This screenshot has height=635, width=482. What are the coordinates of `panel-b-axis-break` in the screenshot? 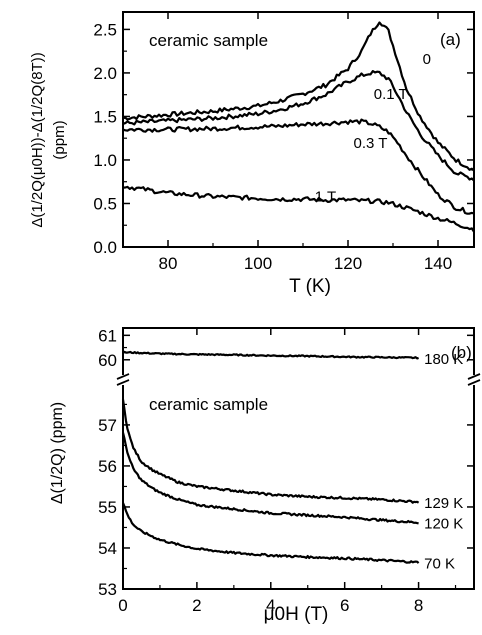 It's located at (298, 379).